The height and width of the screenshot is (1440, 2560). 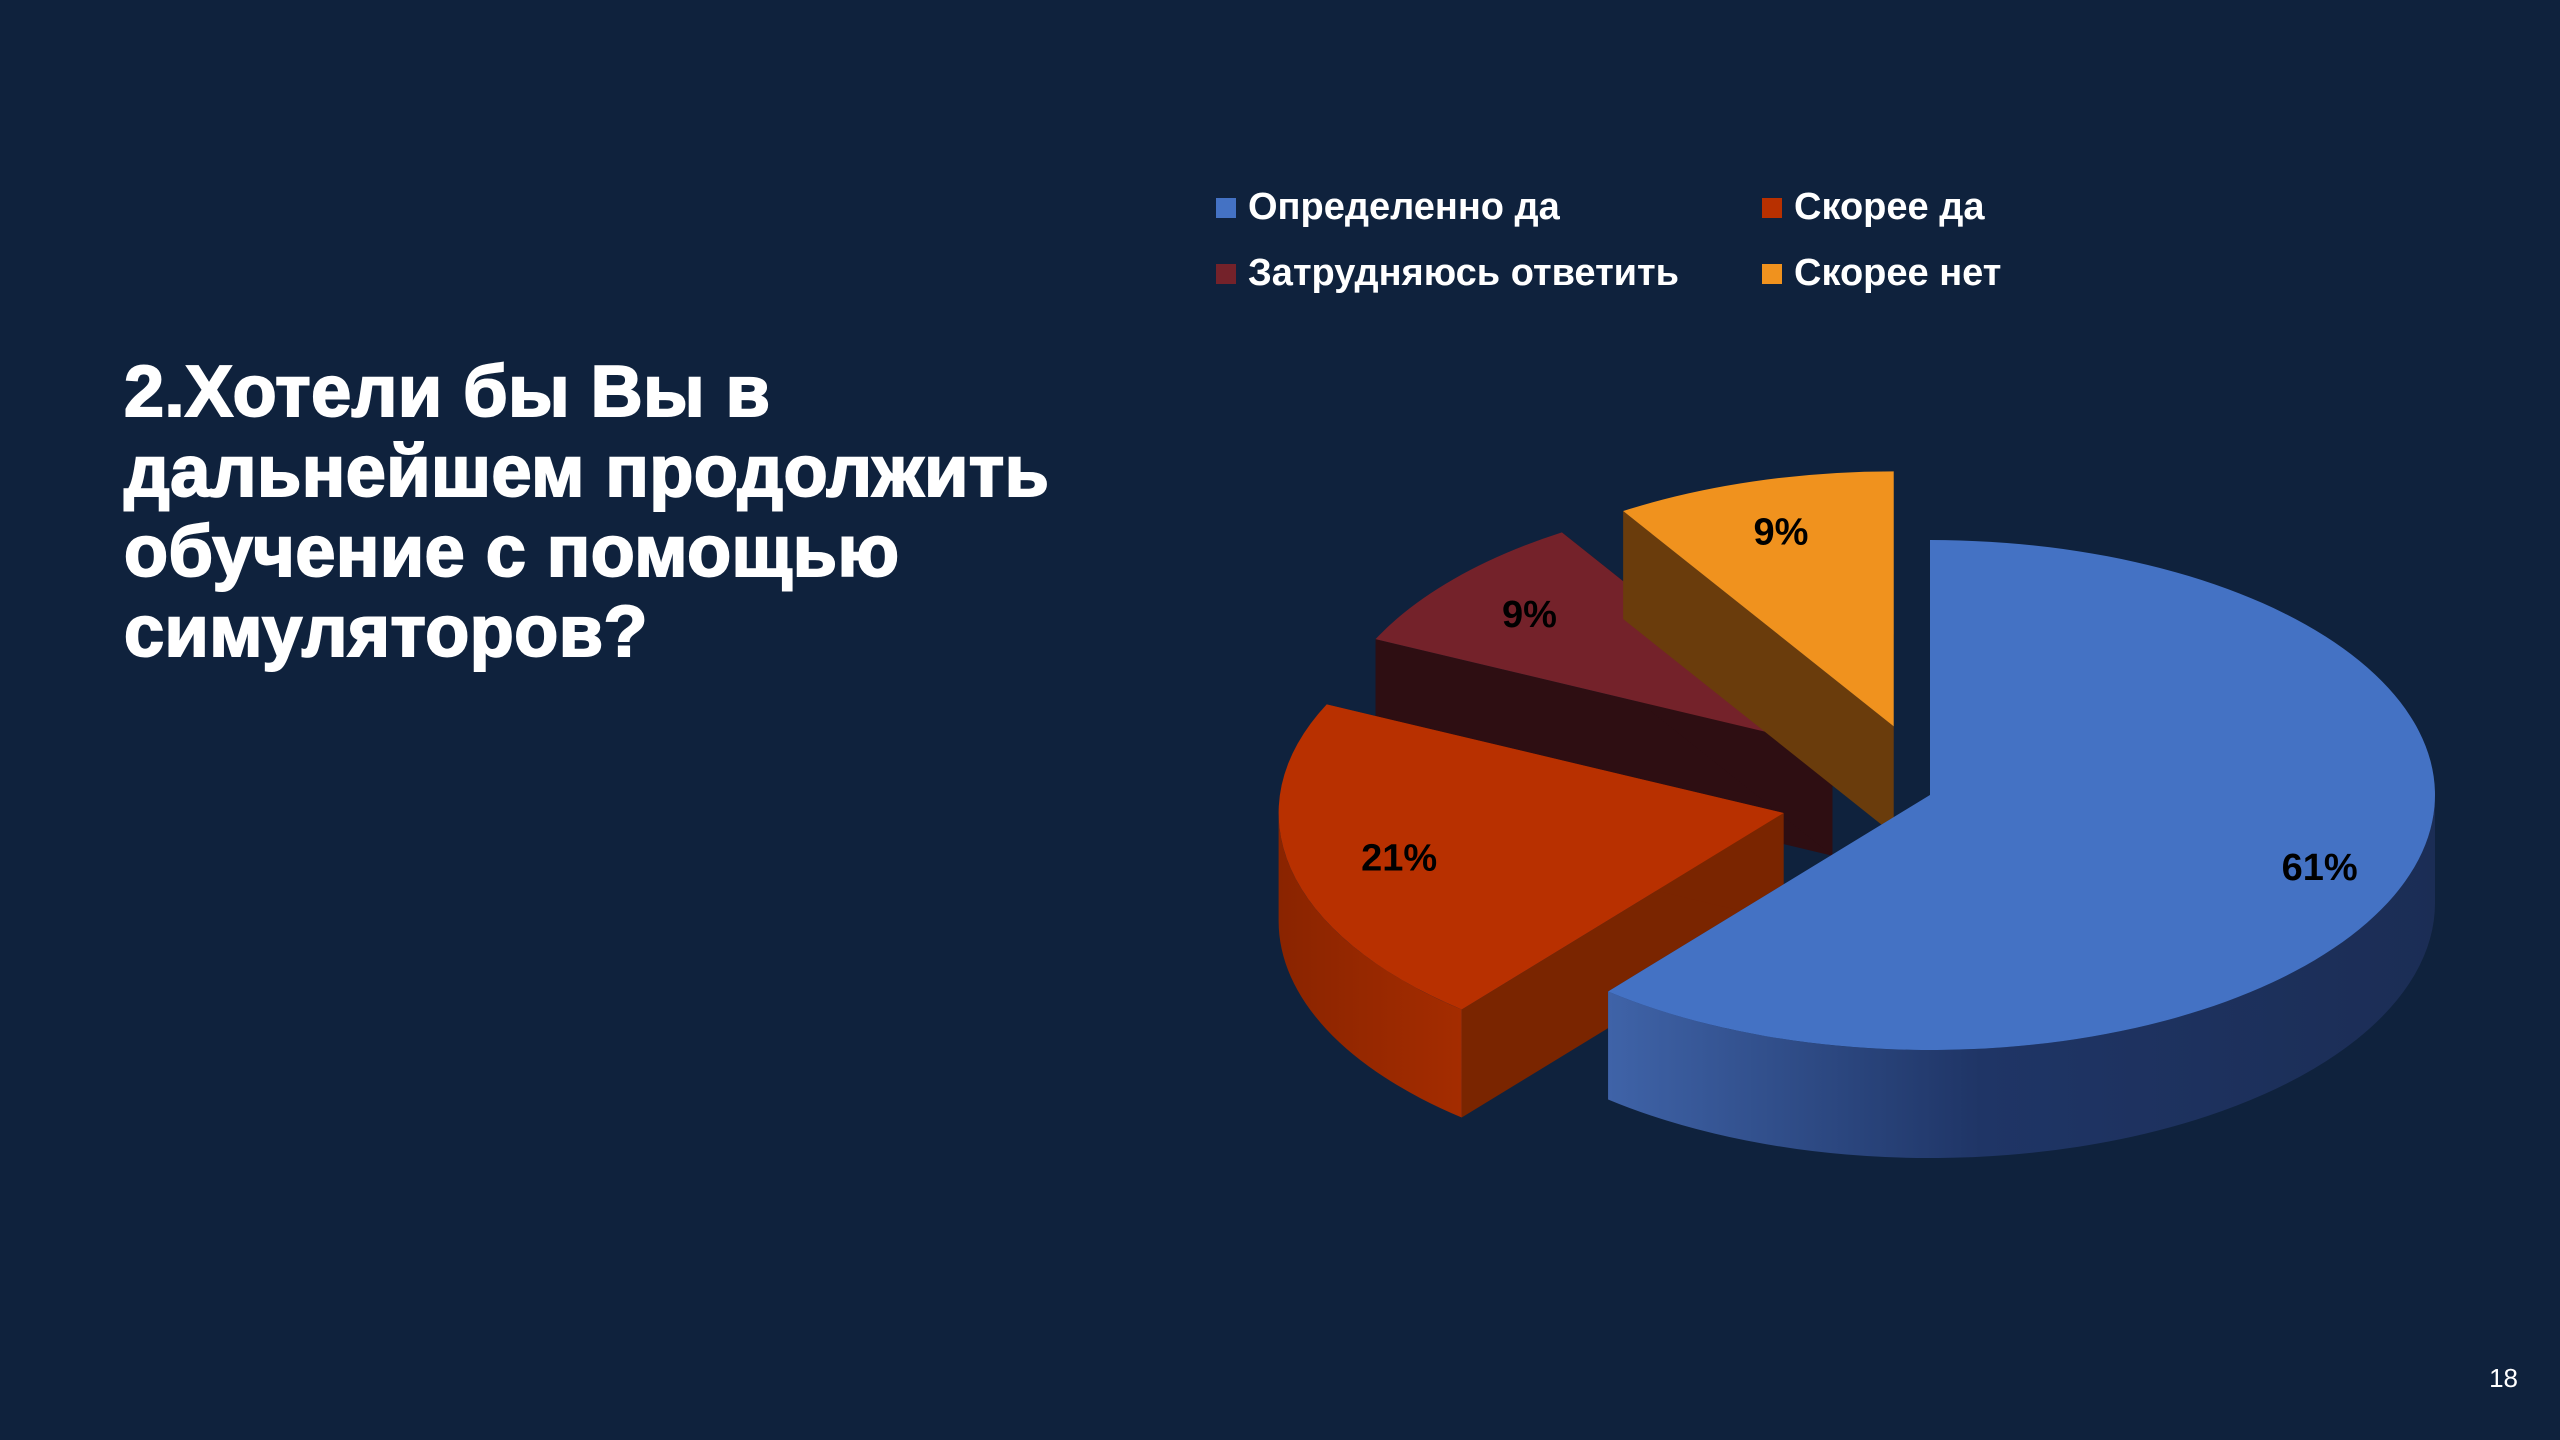 I want to click on data-label-definitely-yes: 61%, so click(x=2320, y=868).